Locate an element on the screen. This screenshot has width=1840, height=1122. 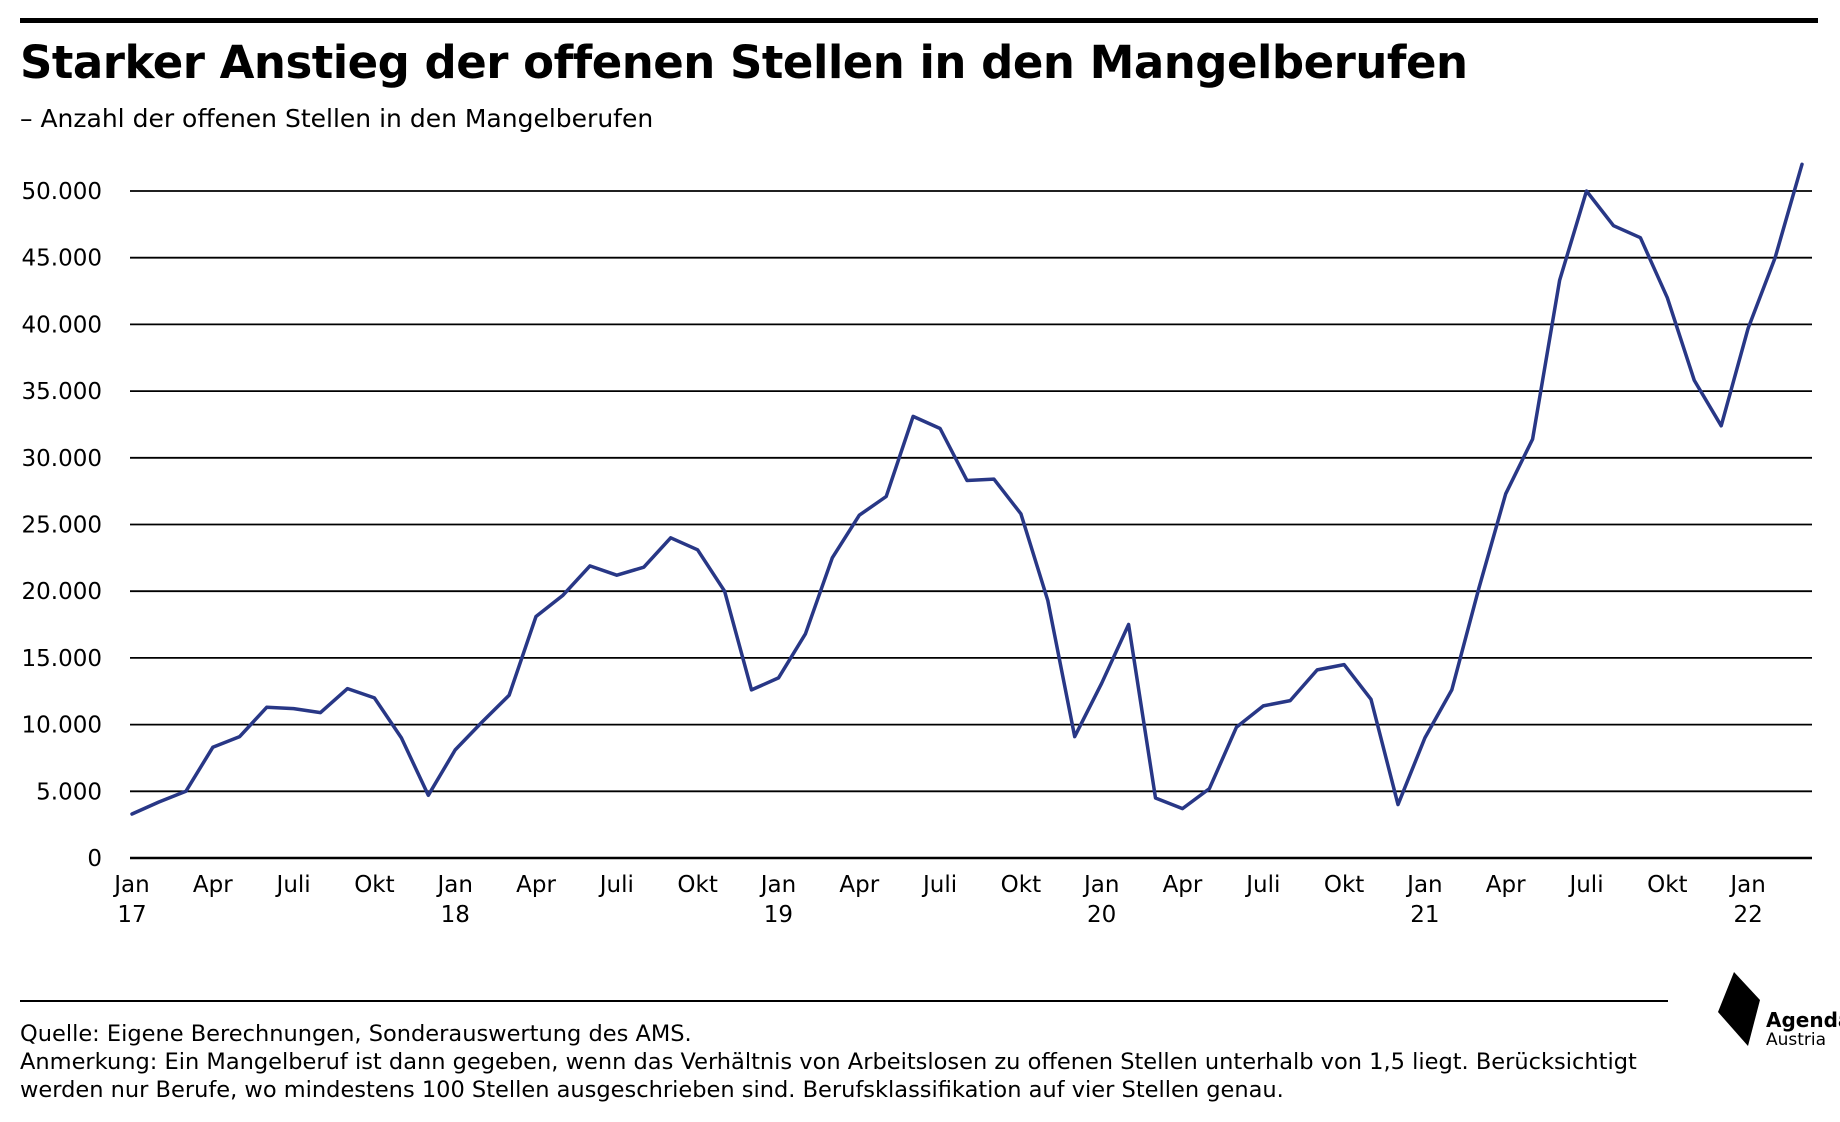
x-tick-year-label: 17 is located at coordinates (131, 915).